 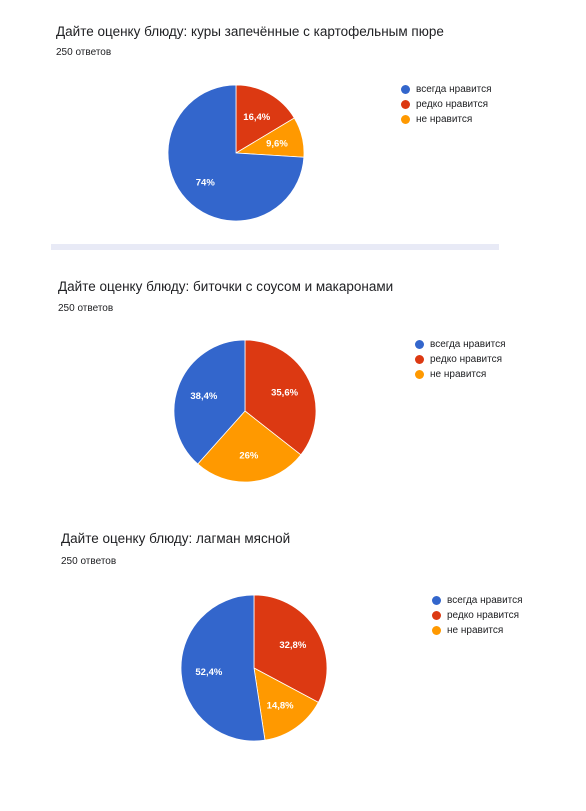 I want to click on pie-chart: 35,6% 26% 38,4%, so click(x=245, y=411).